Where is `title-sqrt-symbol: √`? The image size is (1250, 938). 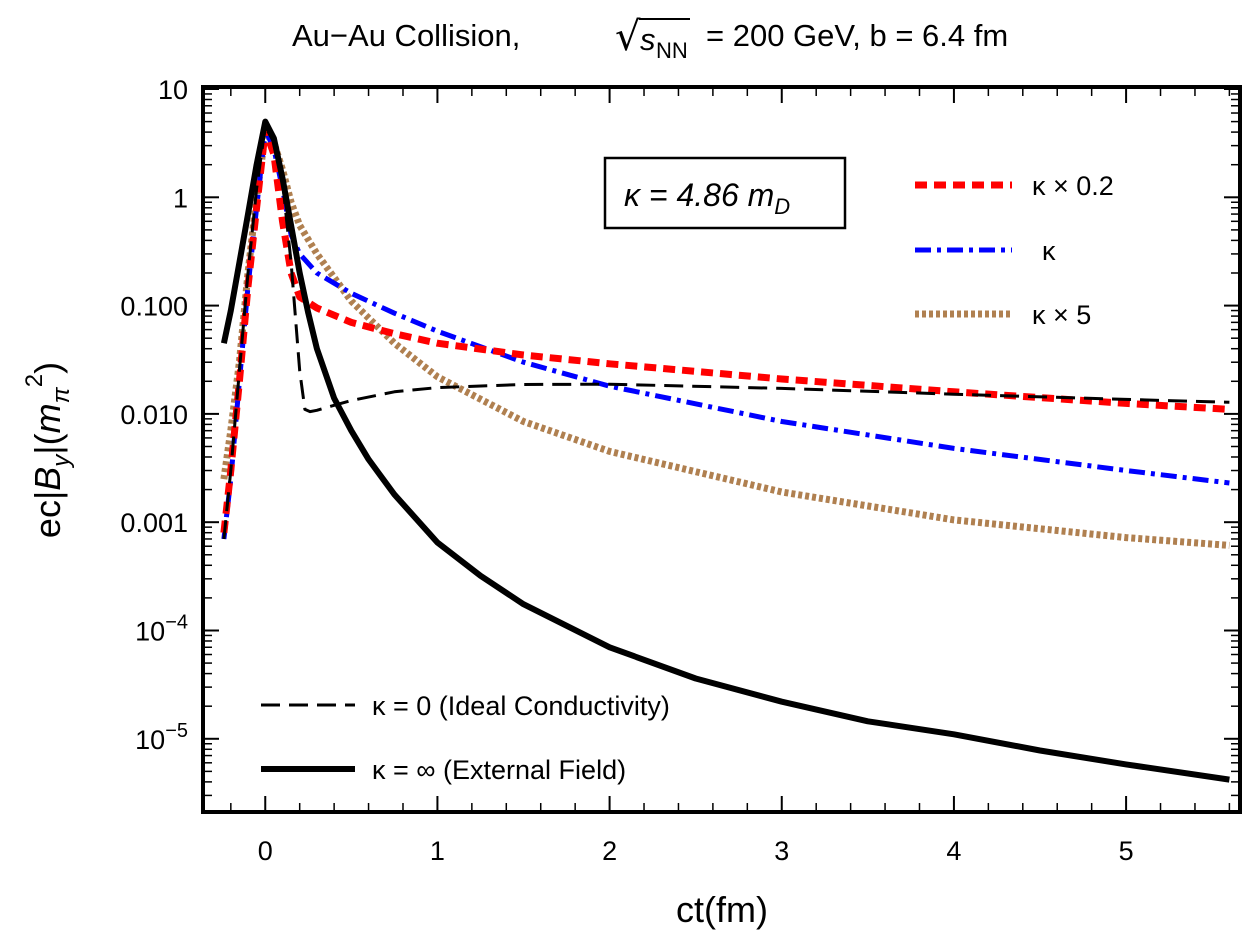
title-sqrt-symbol: √ is located at coordinates (628, 37).